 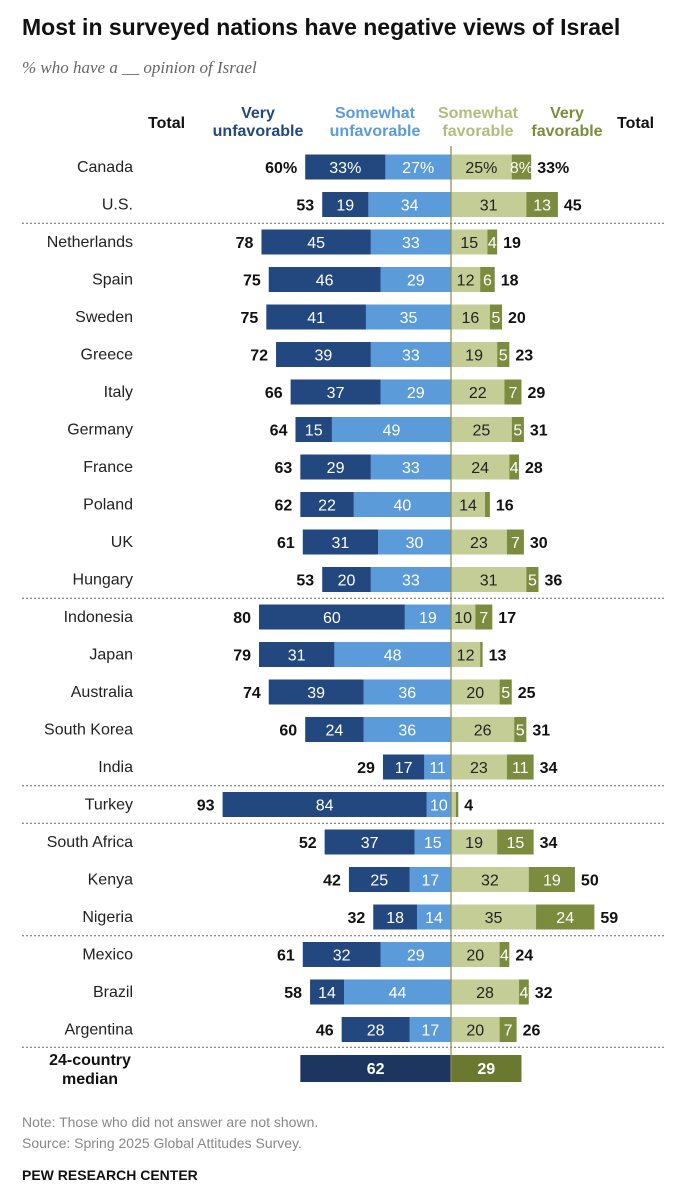 What do you see at coordinates (480, 468) in the screenshot?
I see `label-somewhat-favorable-france: 24` at bounding box center [480, 468].